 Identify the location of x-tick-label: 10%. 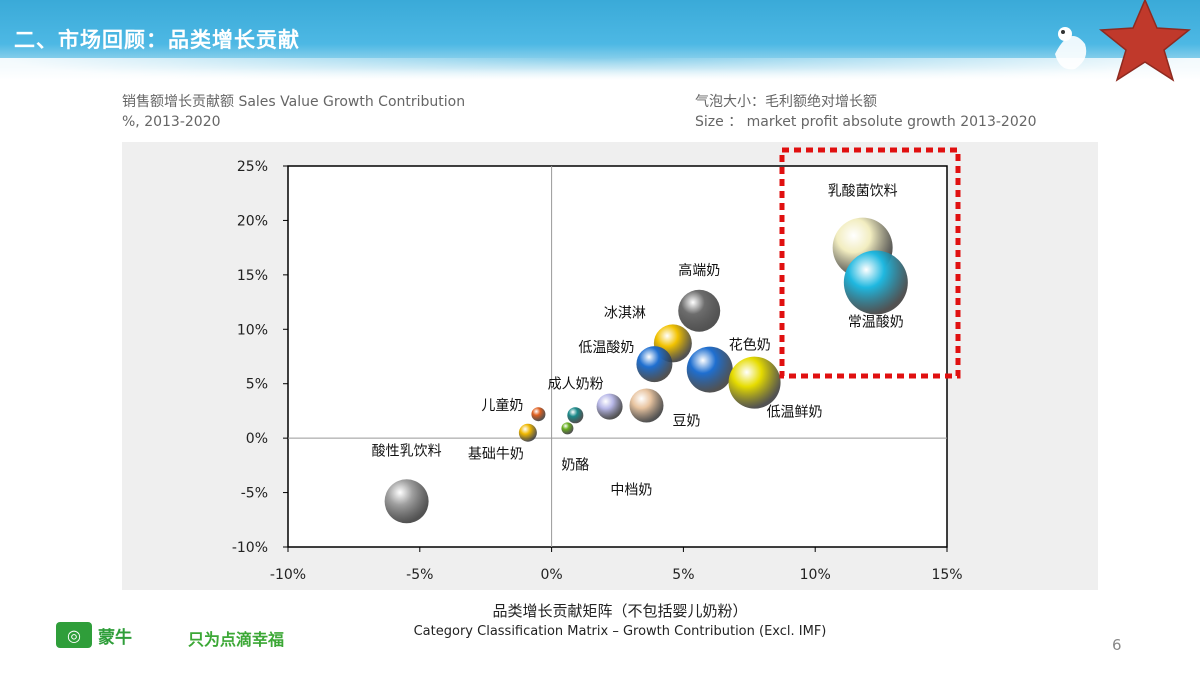
(815, 575).